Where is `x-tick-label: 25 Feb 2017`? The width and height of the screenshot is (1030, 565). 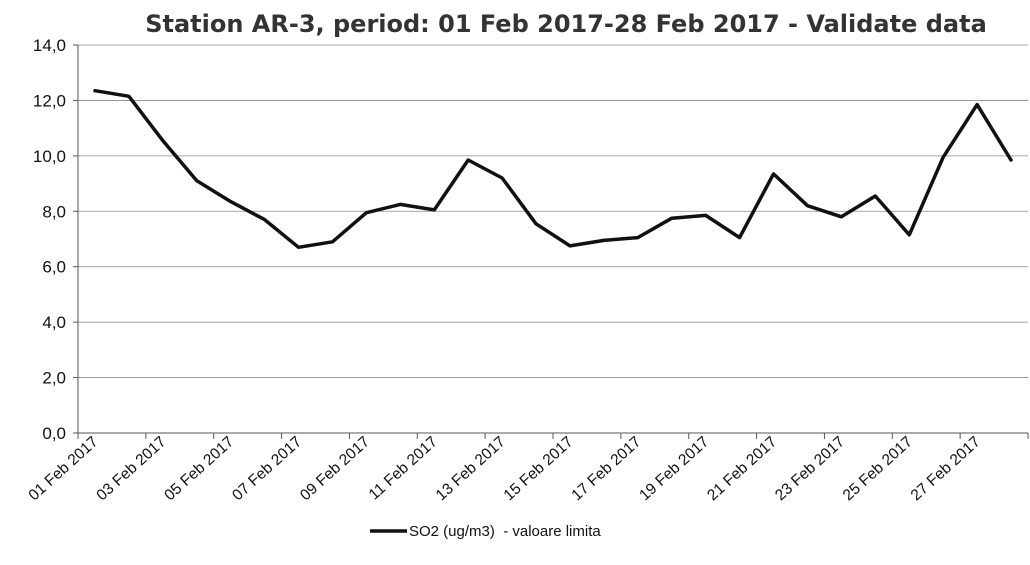 x-tick-label: 25 Feb 2017 is located at coordinates (878, 468).